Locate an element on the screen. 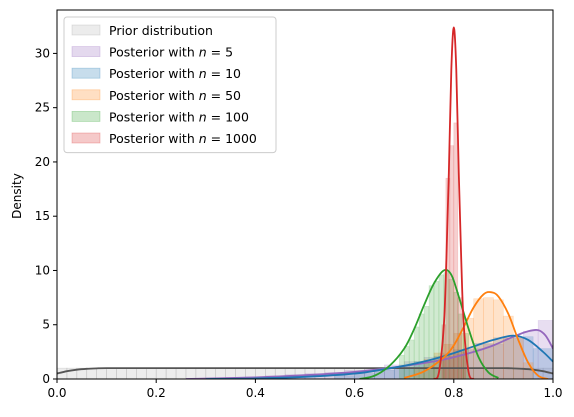 The image size is (574, 417). legend-label-text: Prior distribution is located at coordinates (161, 30).